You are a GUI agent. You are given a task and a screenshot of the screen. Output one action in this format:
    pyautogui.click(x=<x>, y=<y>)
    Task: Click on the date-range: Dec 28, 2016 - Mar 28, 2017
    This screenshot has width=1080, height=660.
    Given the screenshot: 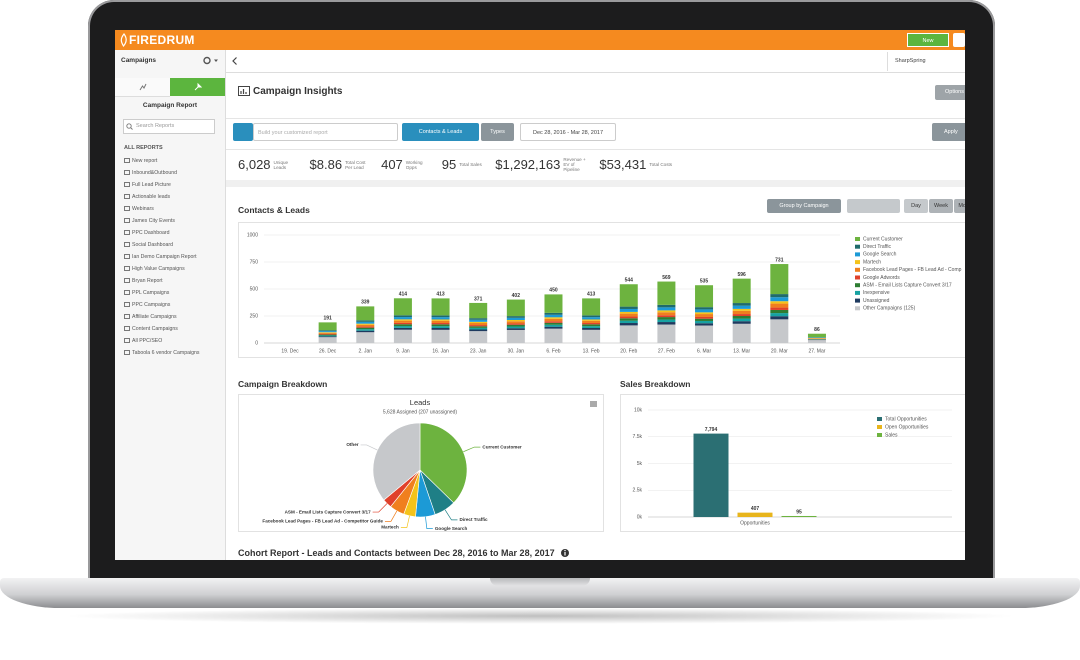 What is the action you would take?
    pyautogui.click(x=568, y=132)
    